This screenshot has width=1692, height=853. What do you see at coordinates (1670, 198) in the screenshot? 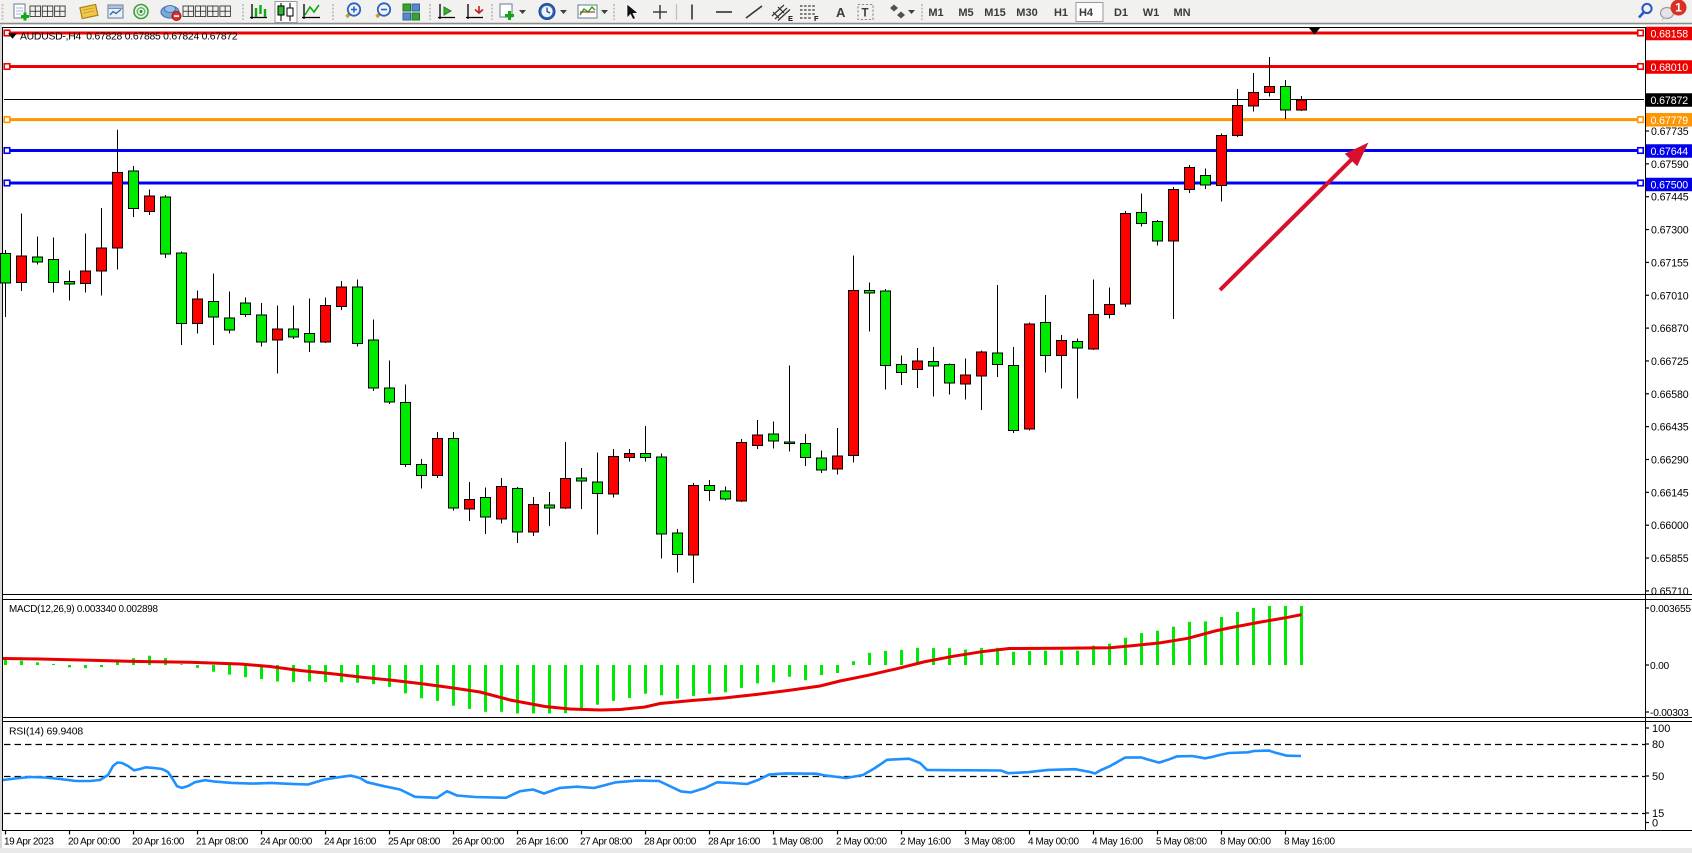
I see `svg-text: 0.67445` at bounding box center [1670, 198].